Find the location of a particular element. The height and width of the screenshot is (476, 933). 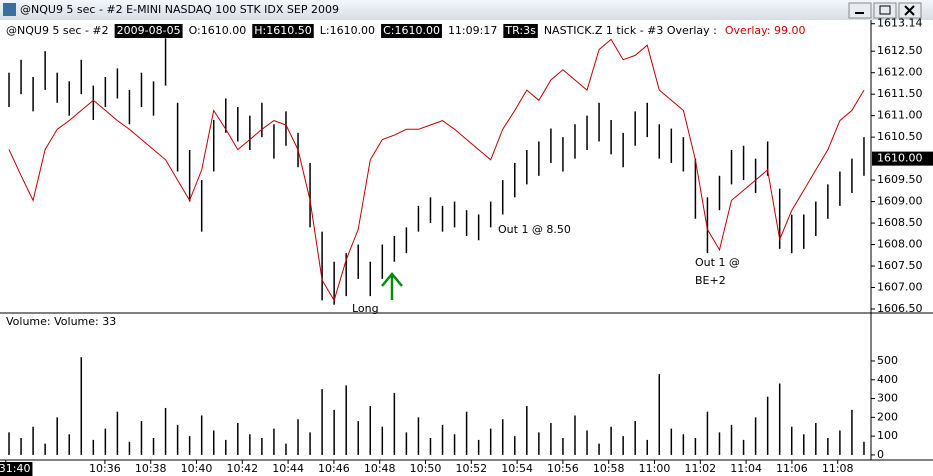

header-item: @NQU9 5 sec - #2 is located at coordinates (57, 30).